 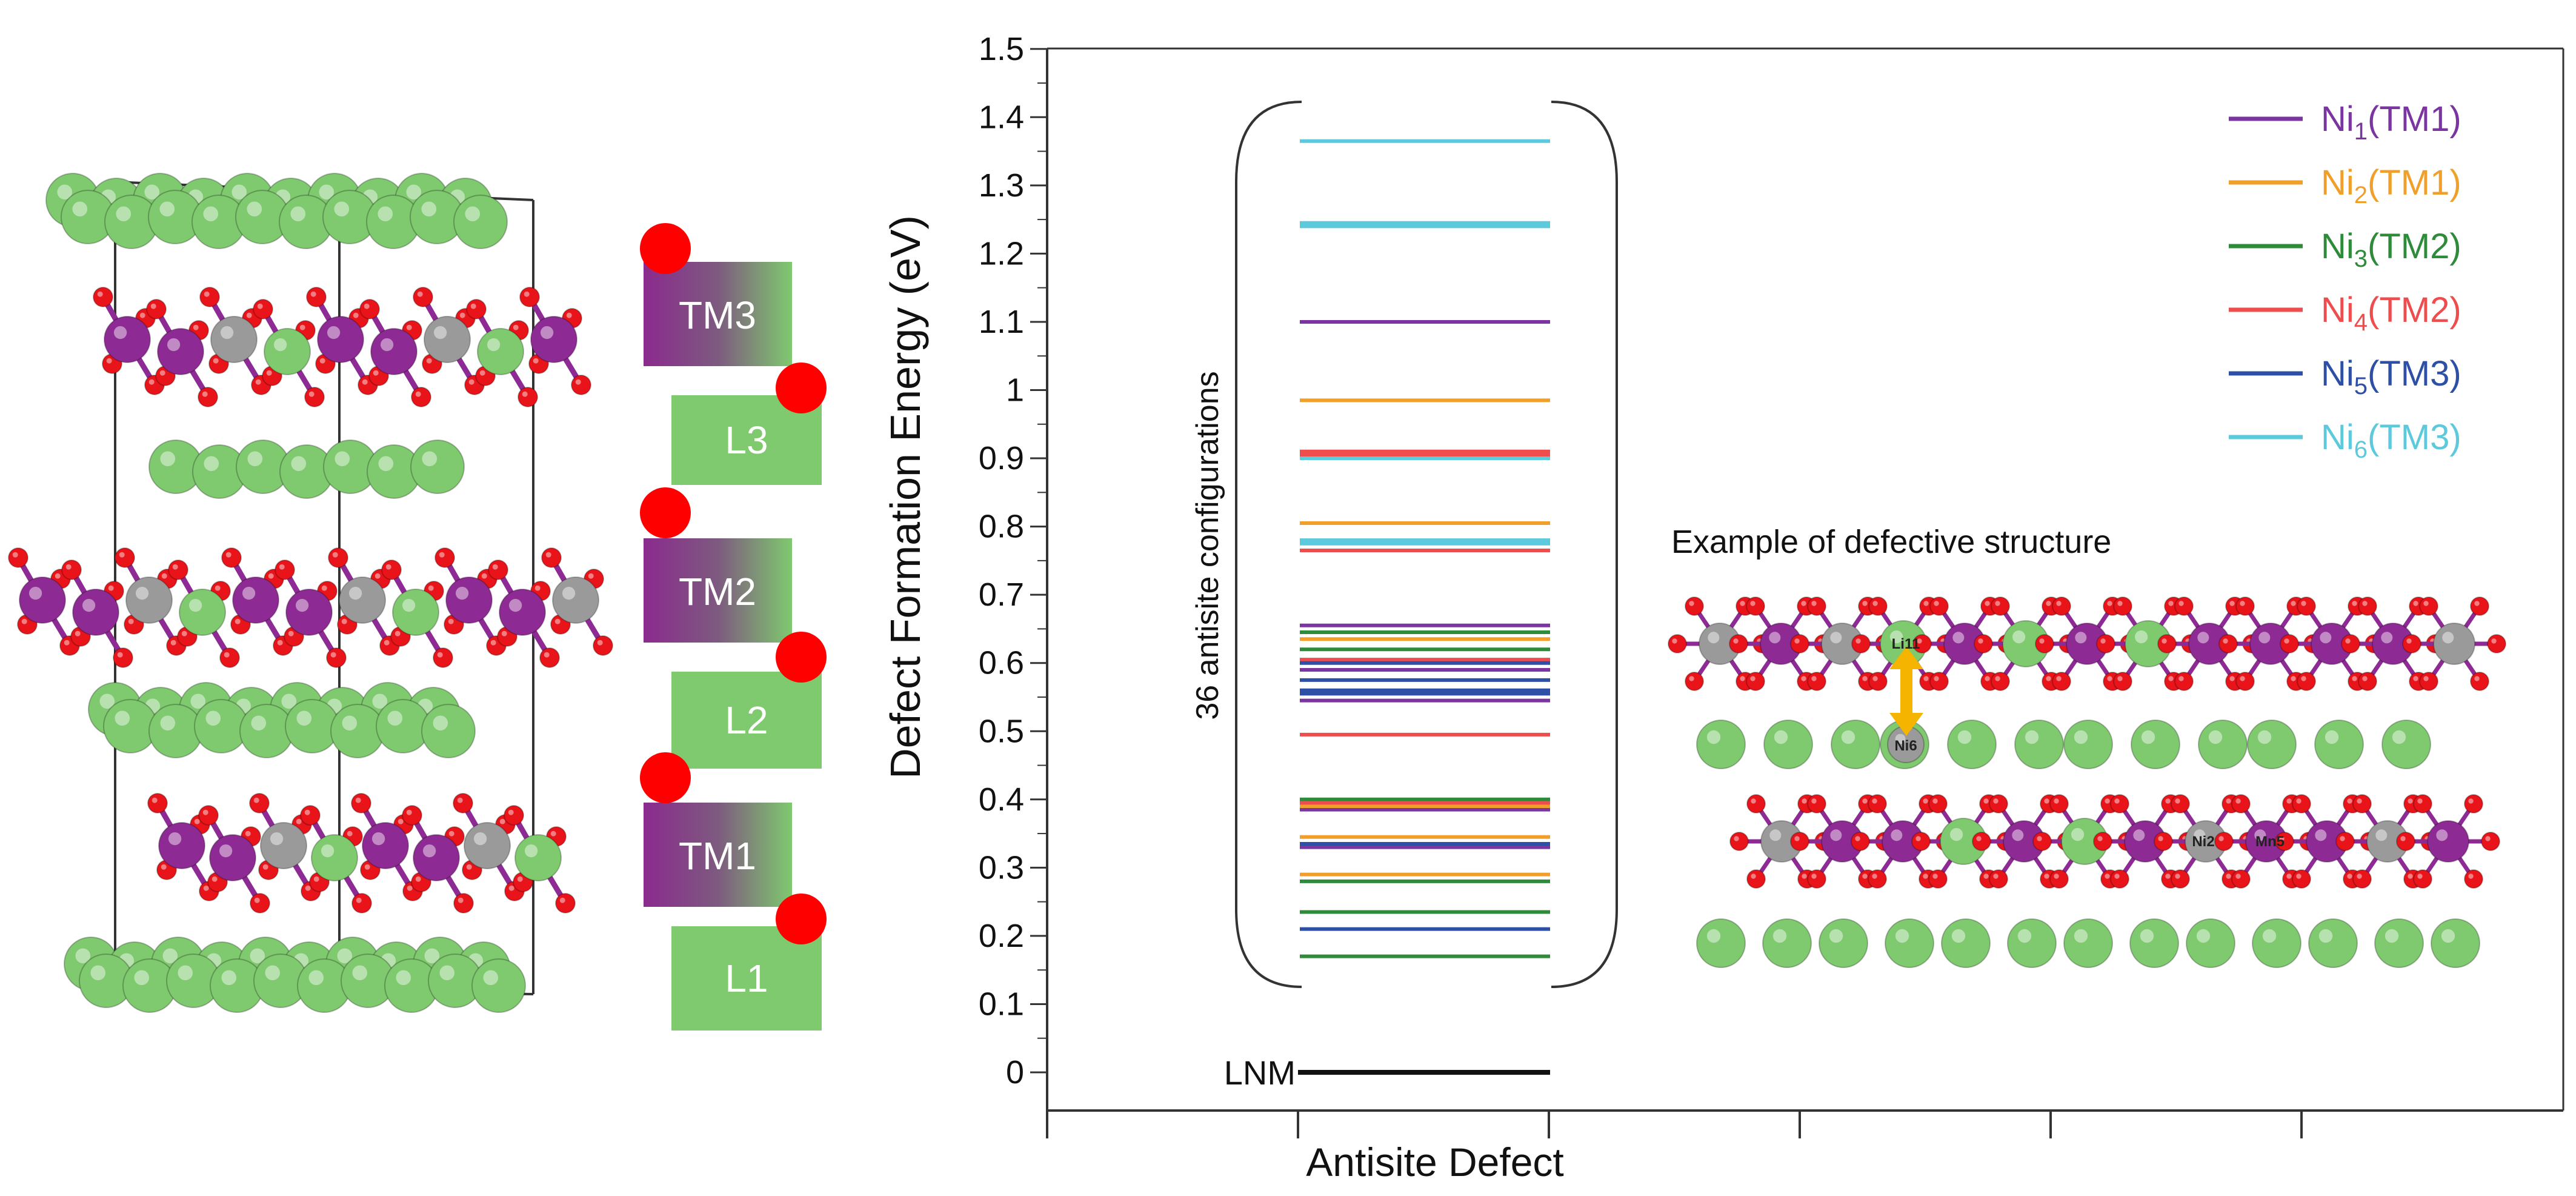 What do you see at coordinates (746, 978) in the screenshot?
I see `layer-label-l1: L1` at bounding box center [746, 978].